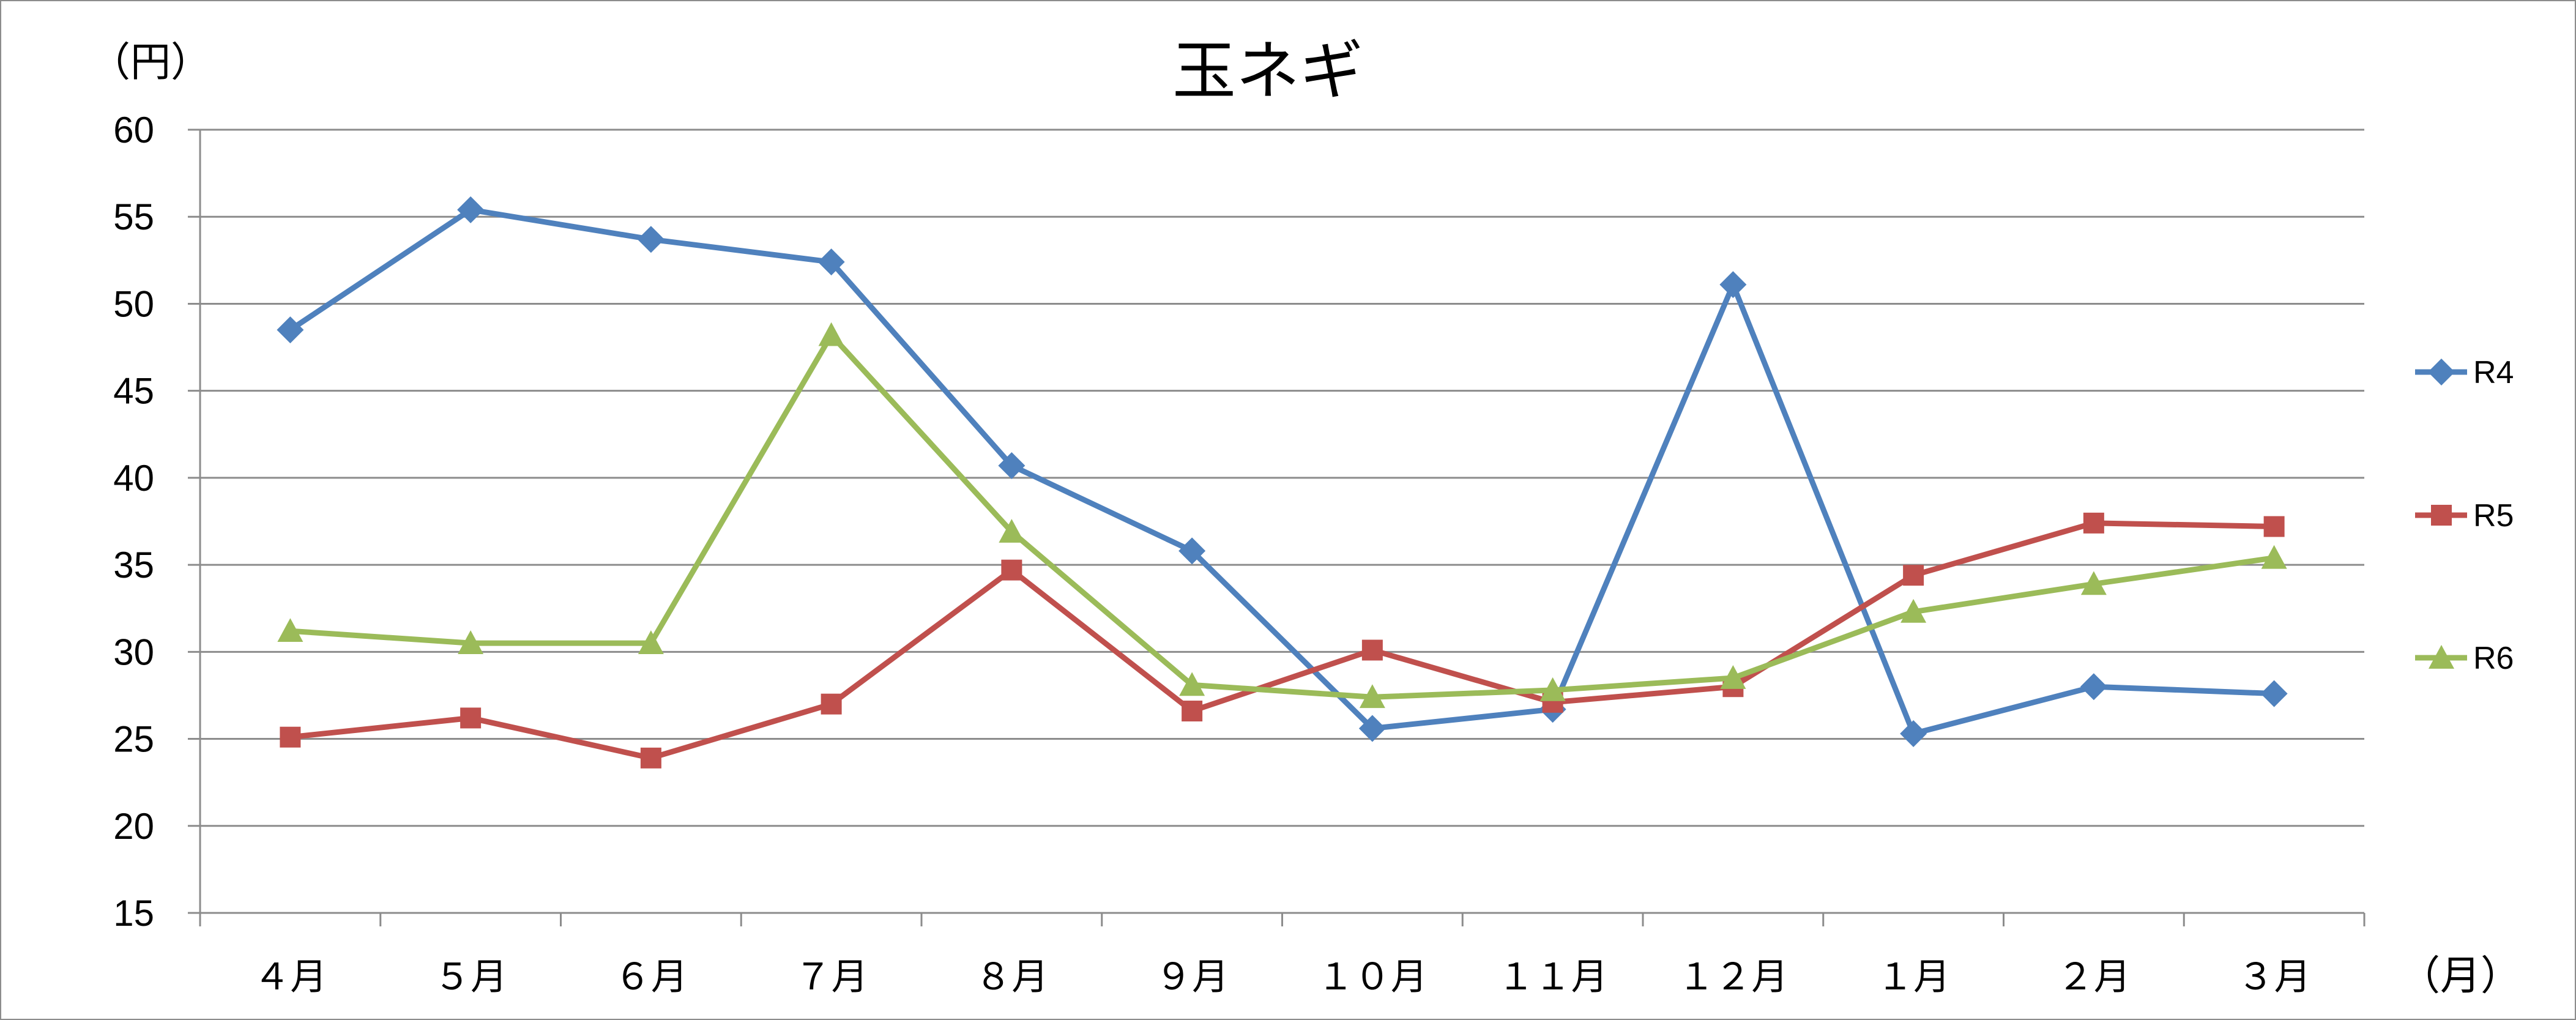 The image size is (2576, 1020). I want to click on y-tick-label: 40, so click(133, 478).